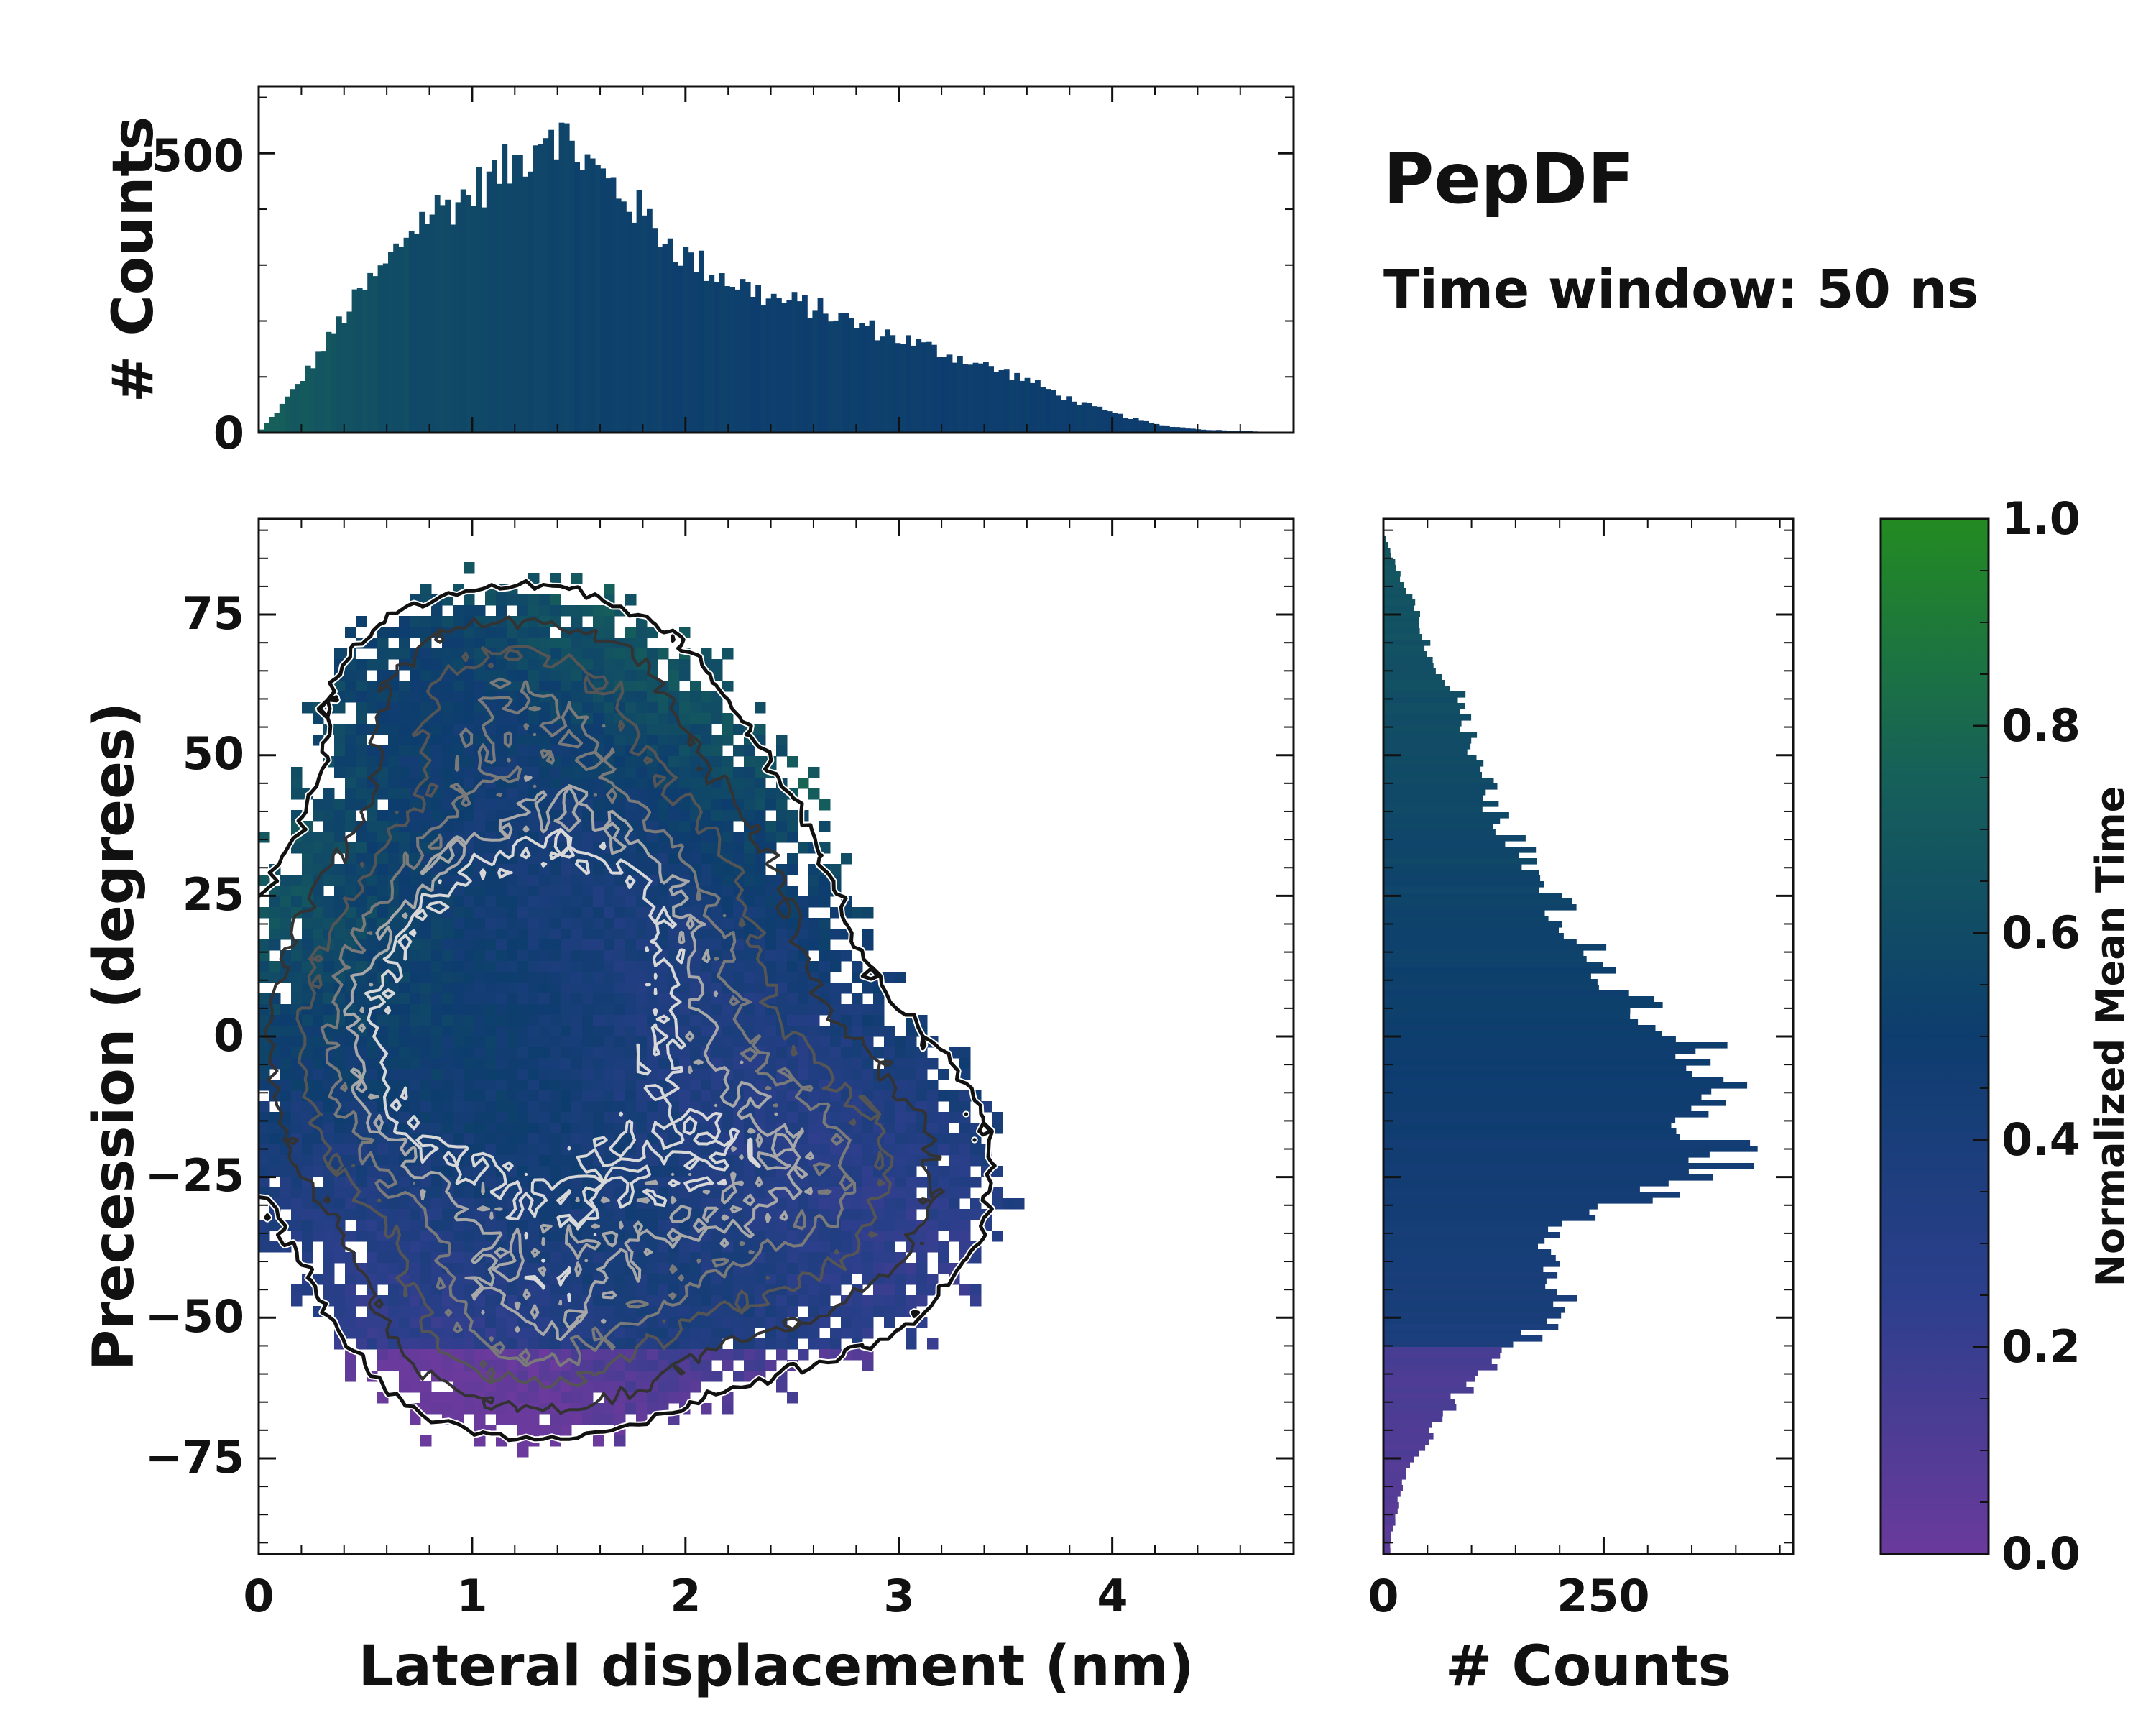  What do you see at coordinates (776, 259) in the screenshot?
I see `top-histogram-frame` at bounding box center [776, 259].